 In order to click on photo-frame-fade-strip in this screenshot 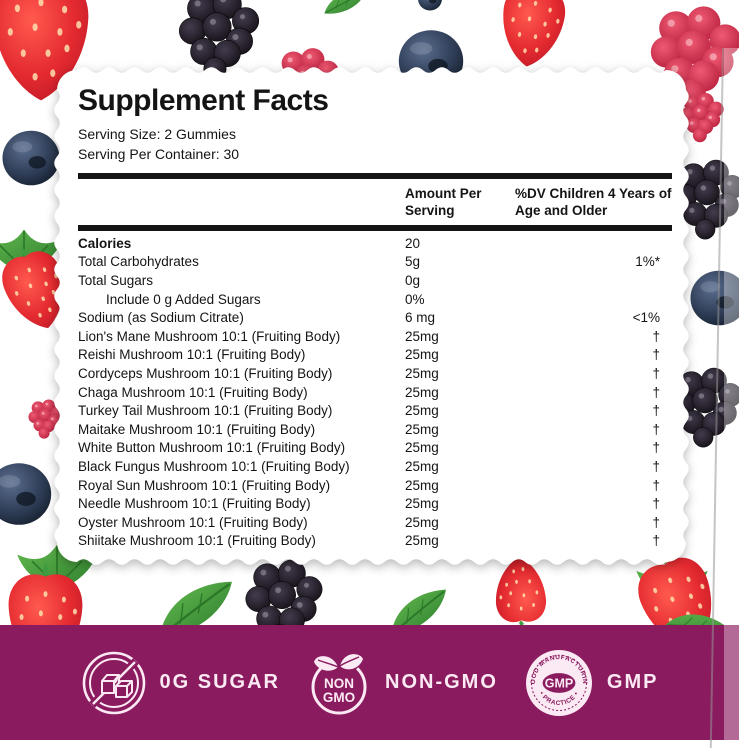, I will do `click(731, 394)`.